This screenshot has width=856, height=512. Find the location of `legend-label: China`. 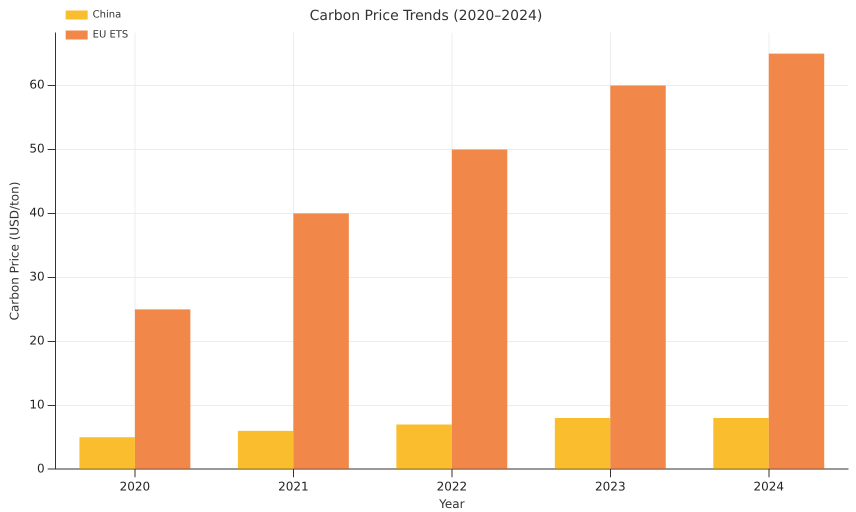

legend-label: China is located at coordinates (107, 15).